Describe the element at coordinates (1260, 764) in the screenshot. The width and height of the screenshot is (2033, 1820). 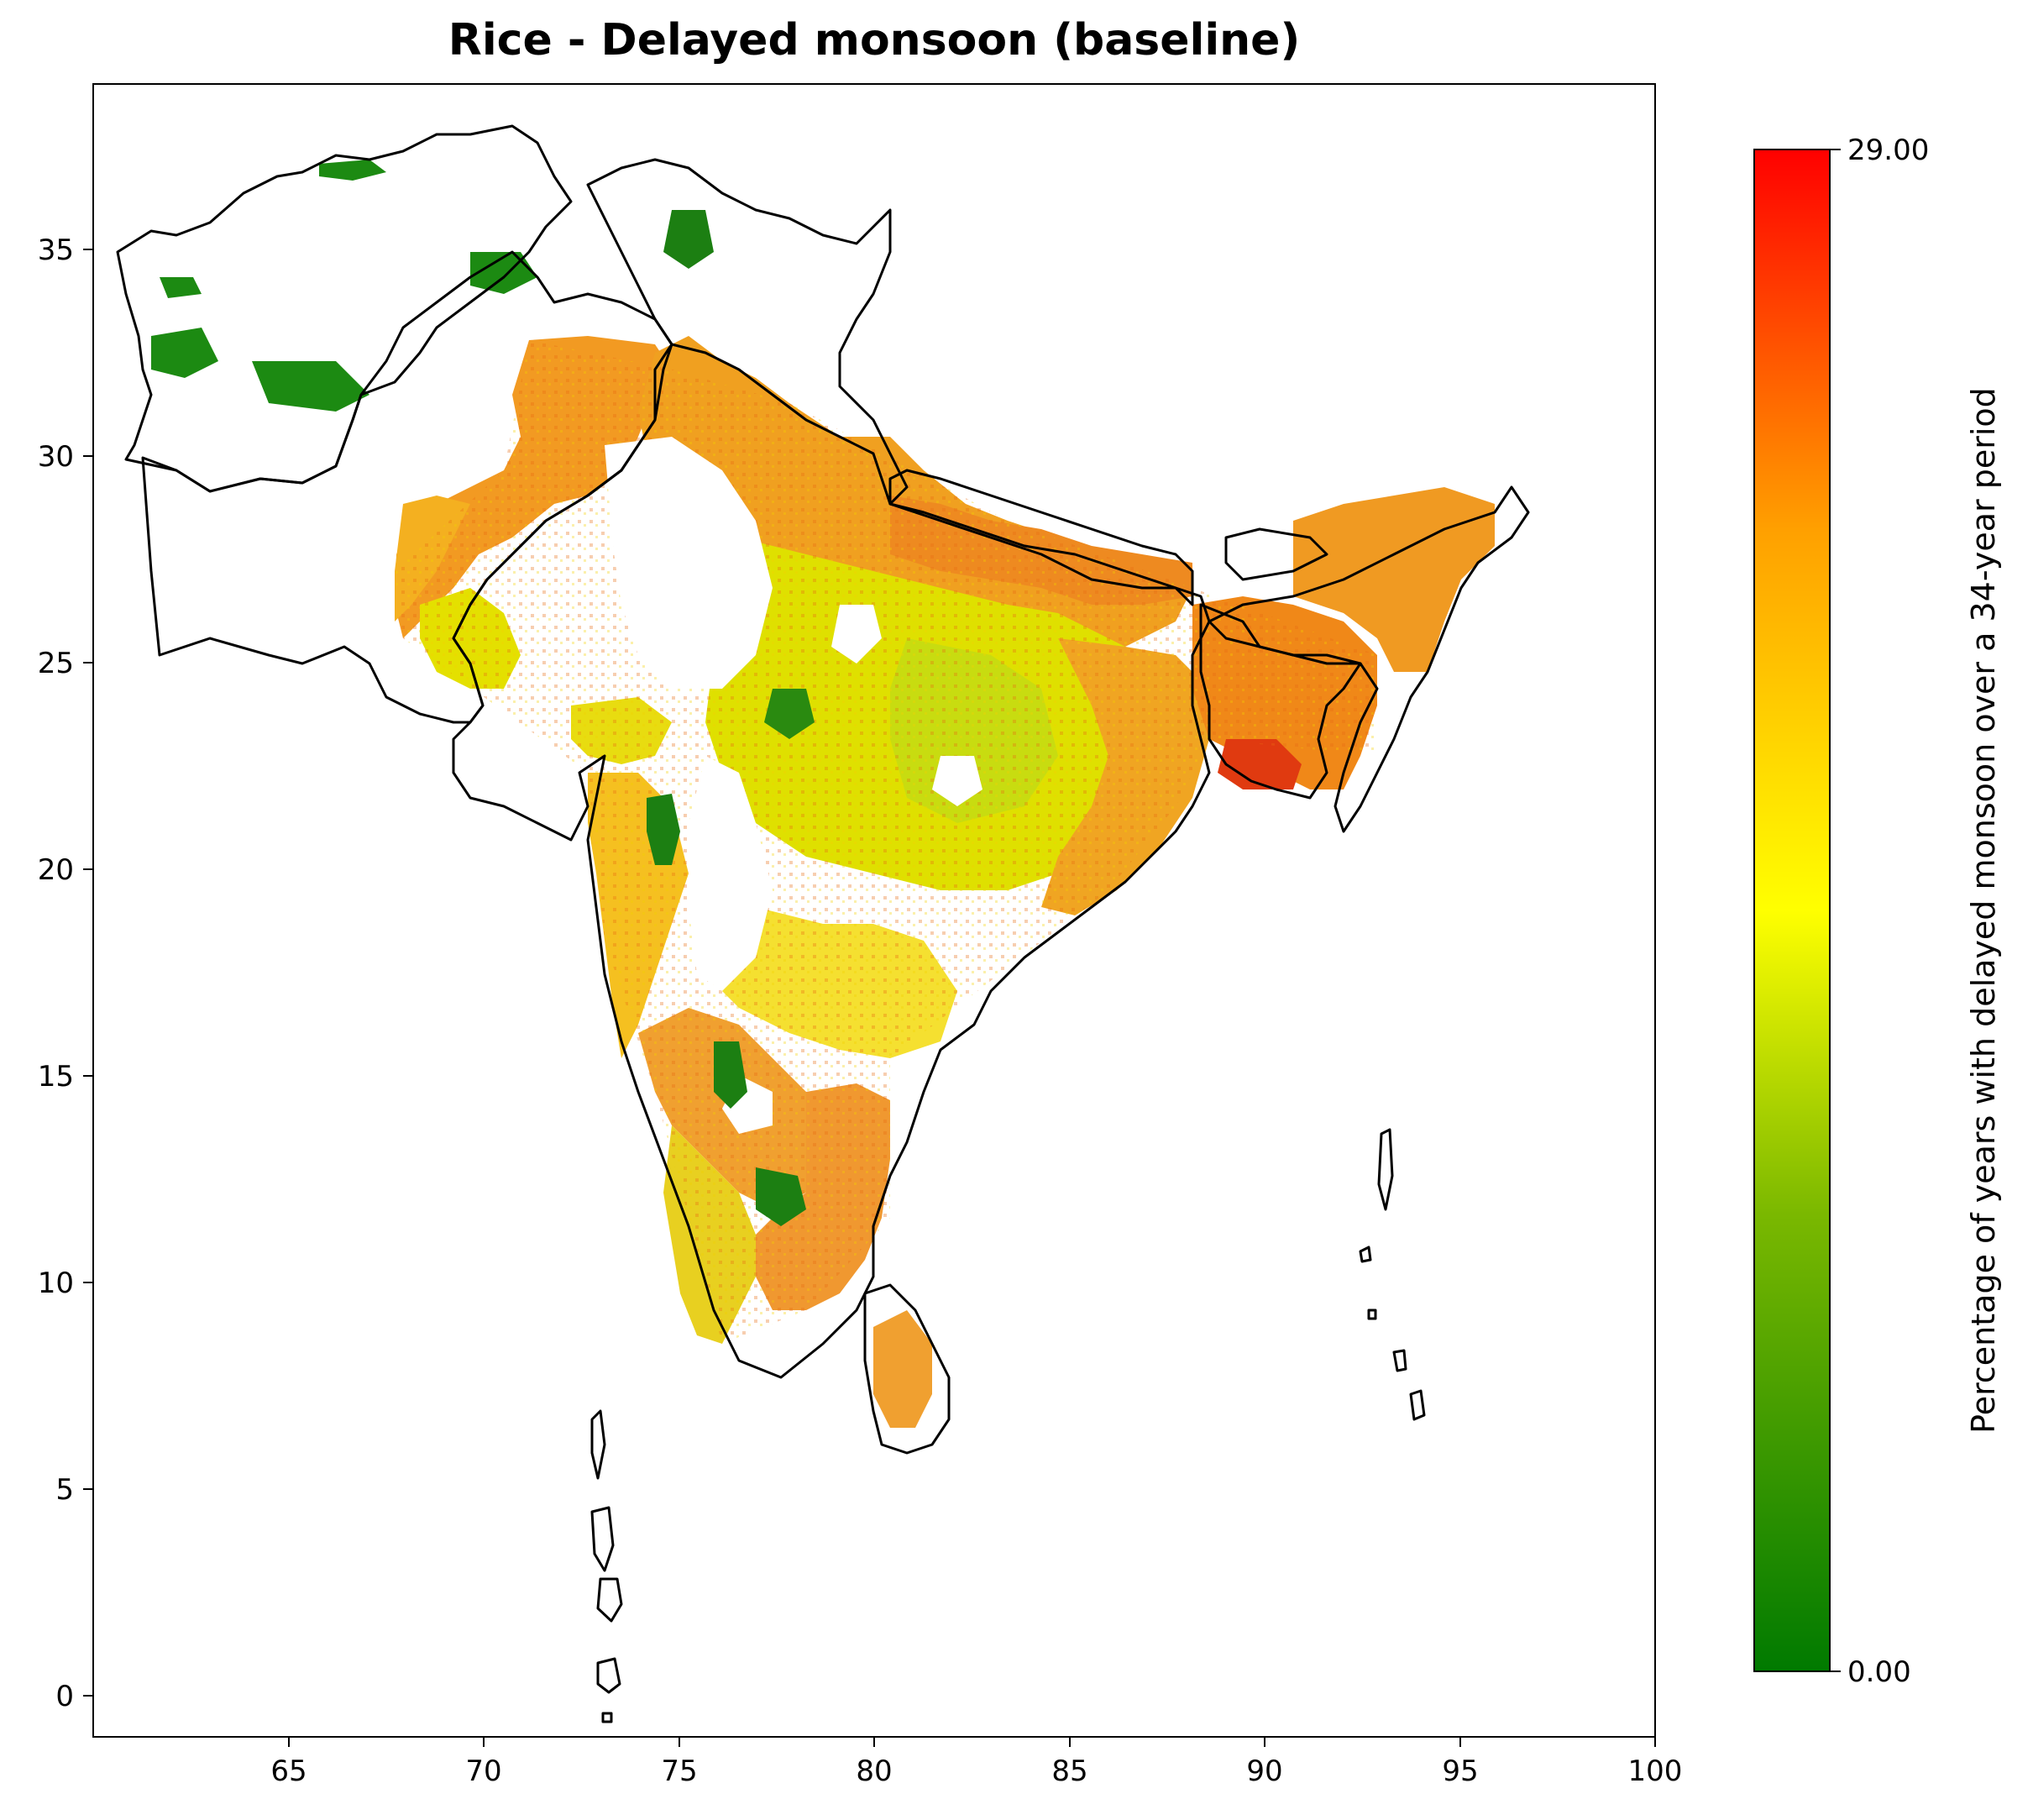
I see `region-bengal-delta` at that location.